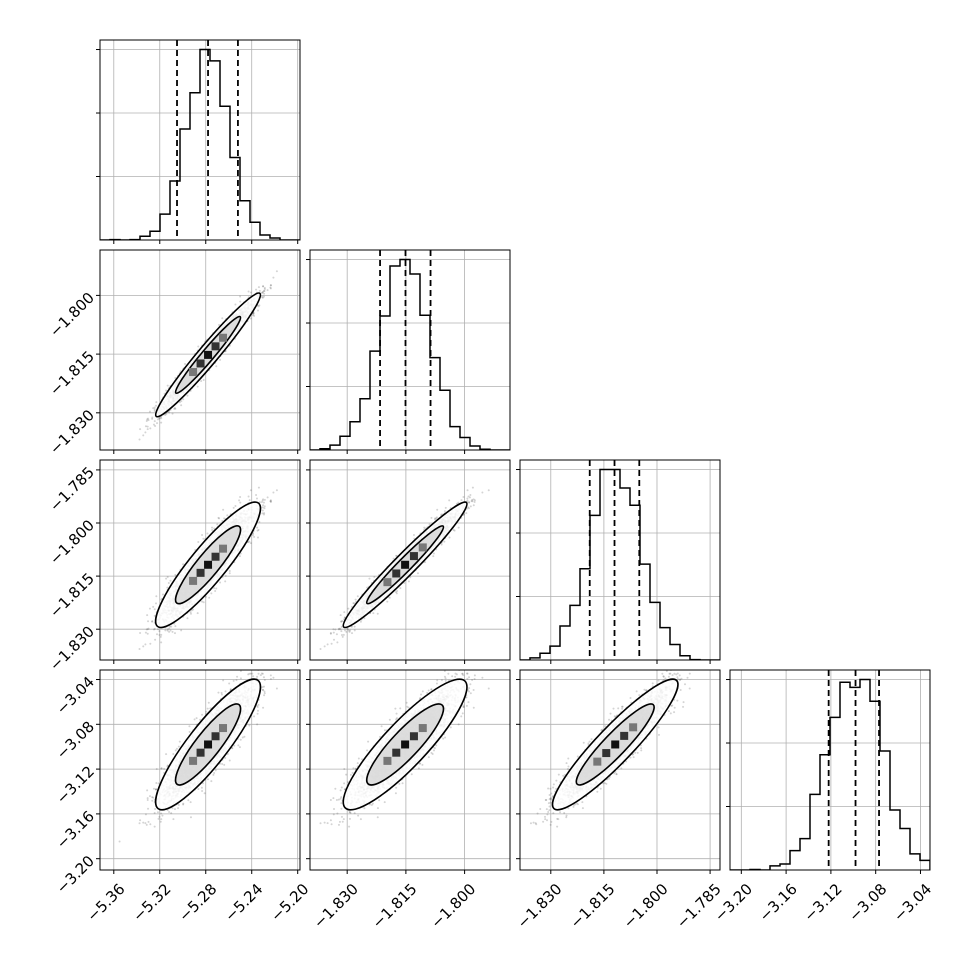 This screenshot has height=970, width=970. I want to click on y-tick-label: −1.800, so click(72, 315).